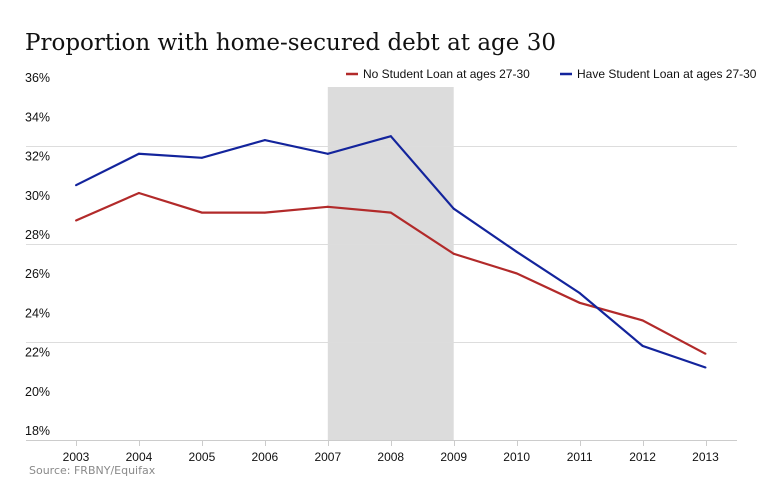 This screenshot has height=480, width=758. I want to click on x-tick-label: 2010, so click(516, 457).